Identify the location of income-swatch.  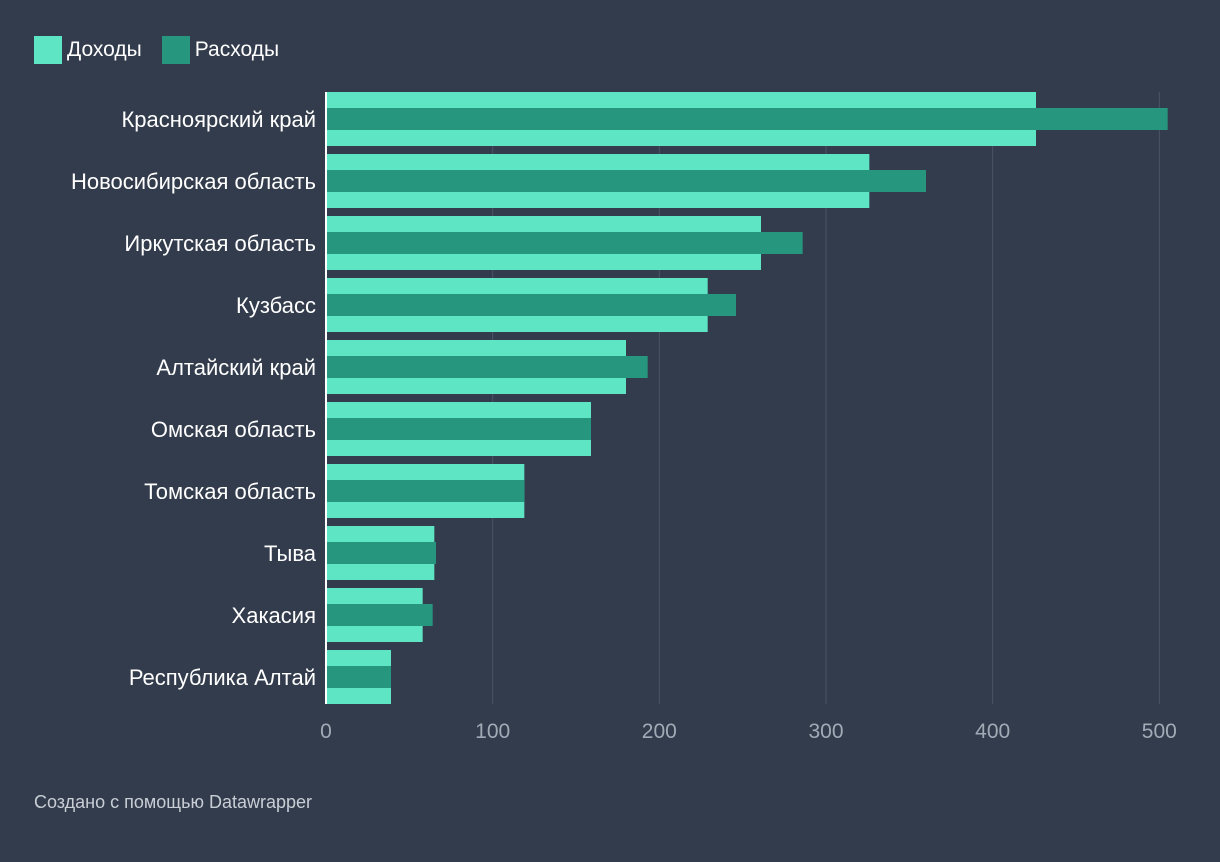
(48, 50).